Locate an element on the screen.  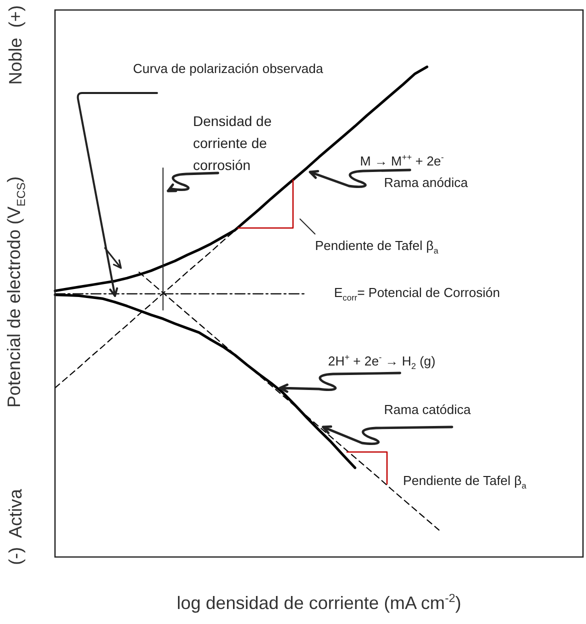
annotation: 2H$^{+}$ + 2e$^{-}$ → H$_{2}$ (g) is located at coordinates (382, 362).